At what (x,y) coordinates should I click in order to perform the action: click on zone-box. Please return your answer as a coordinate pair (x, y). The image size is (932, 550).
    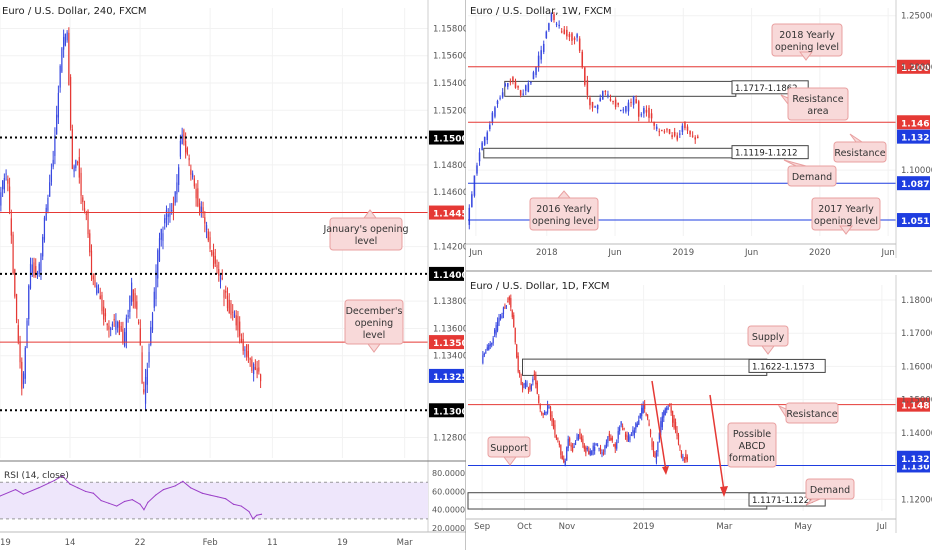
    Looking at the image, I should click on (610, 153).